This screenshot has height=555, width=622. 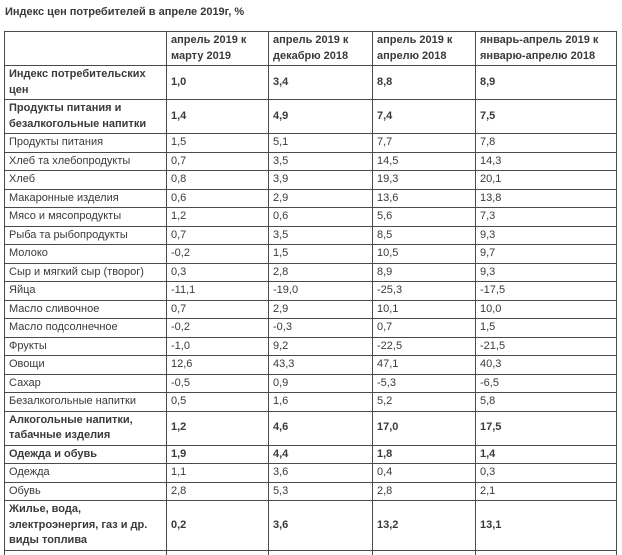 I want to click on column-header: апрель 2019 к апрелю 2018, so click(x=424, y=48).